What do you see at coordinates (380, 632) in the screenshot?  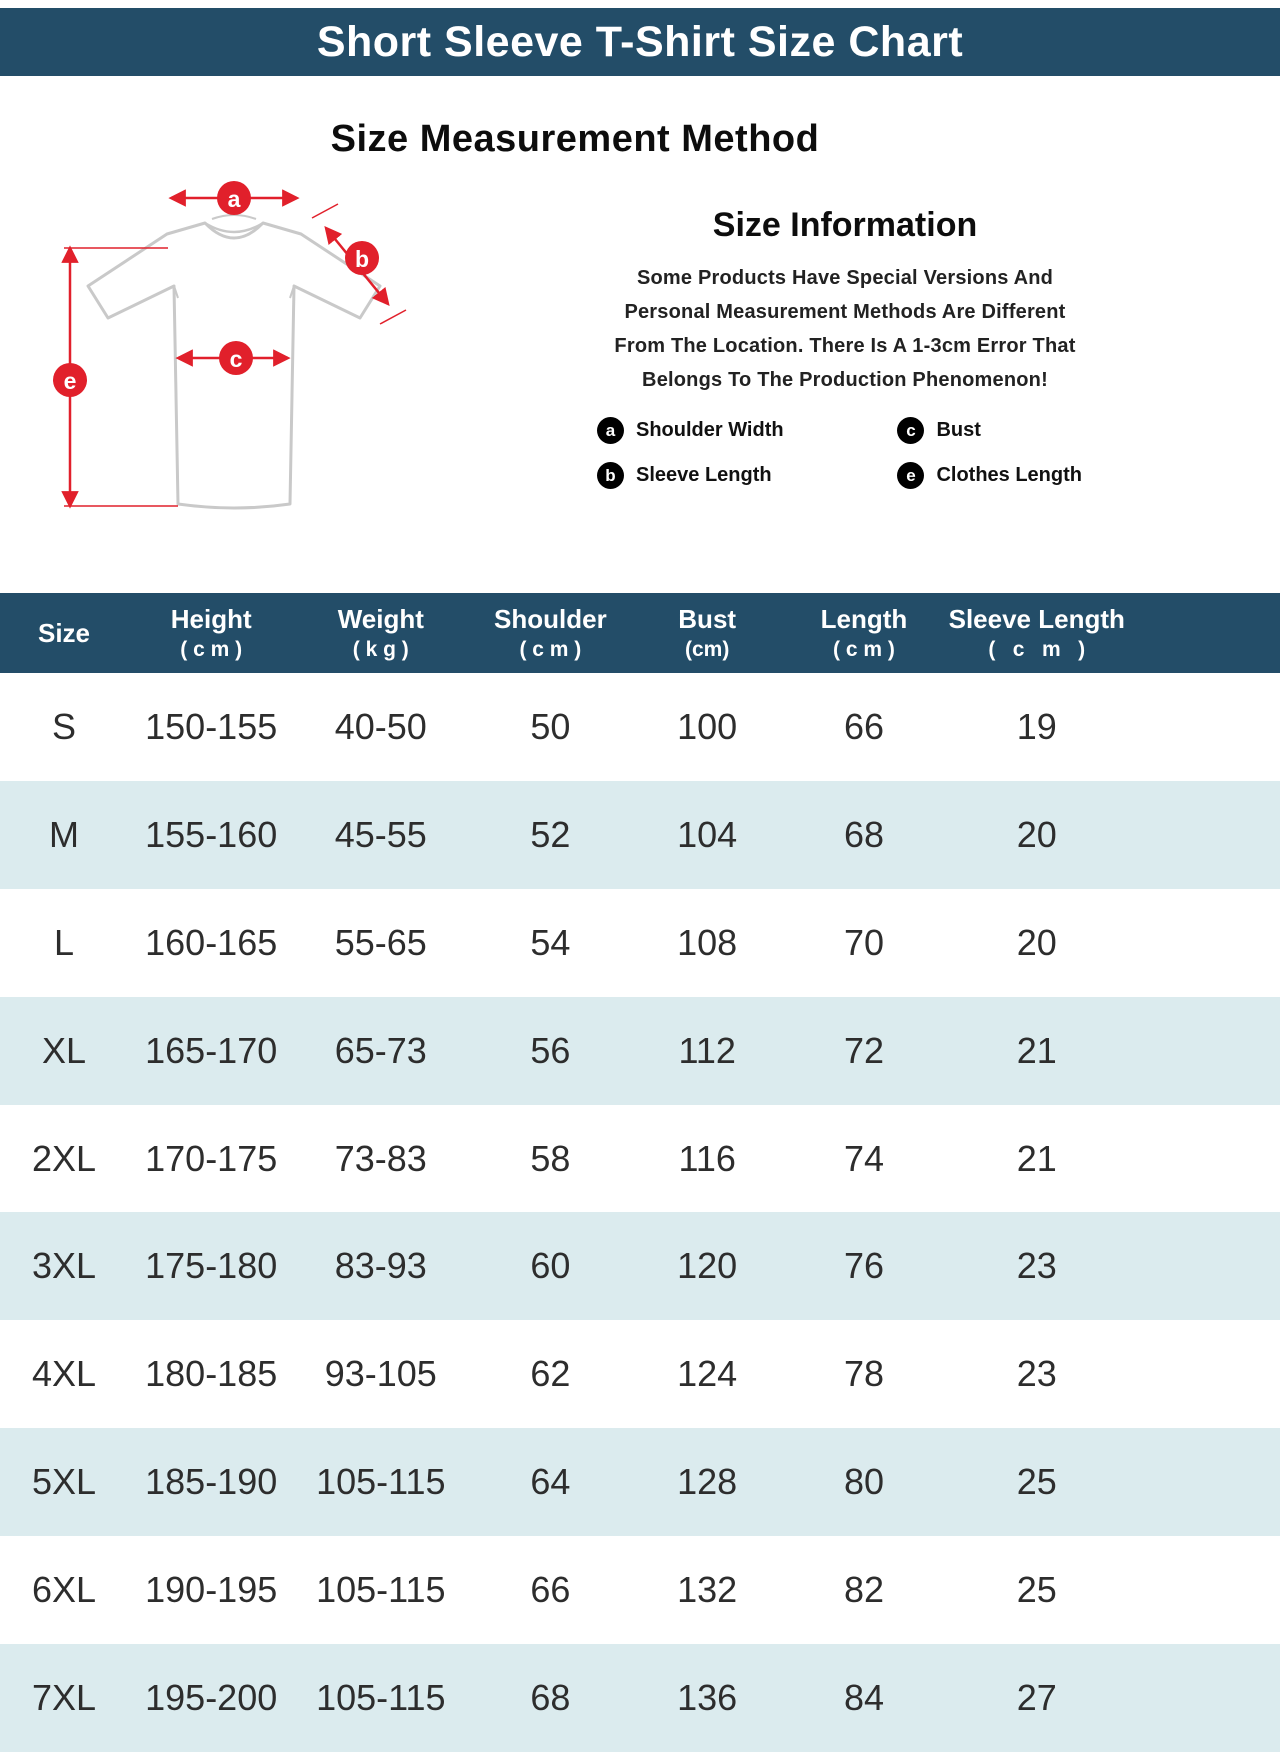 I see `column-header: Weight( k g )` at bounding box center [380, 632].